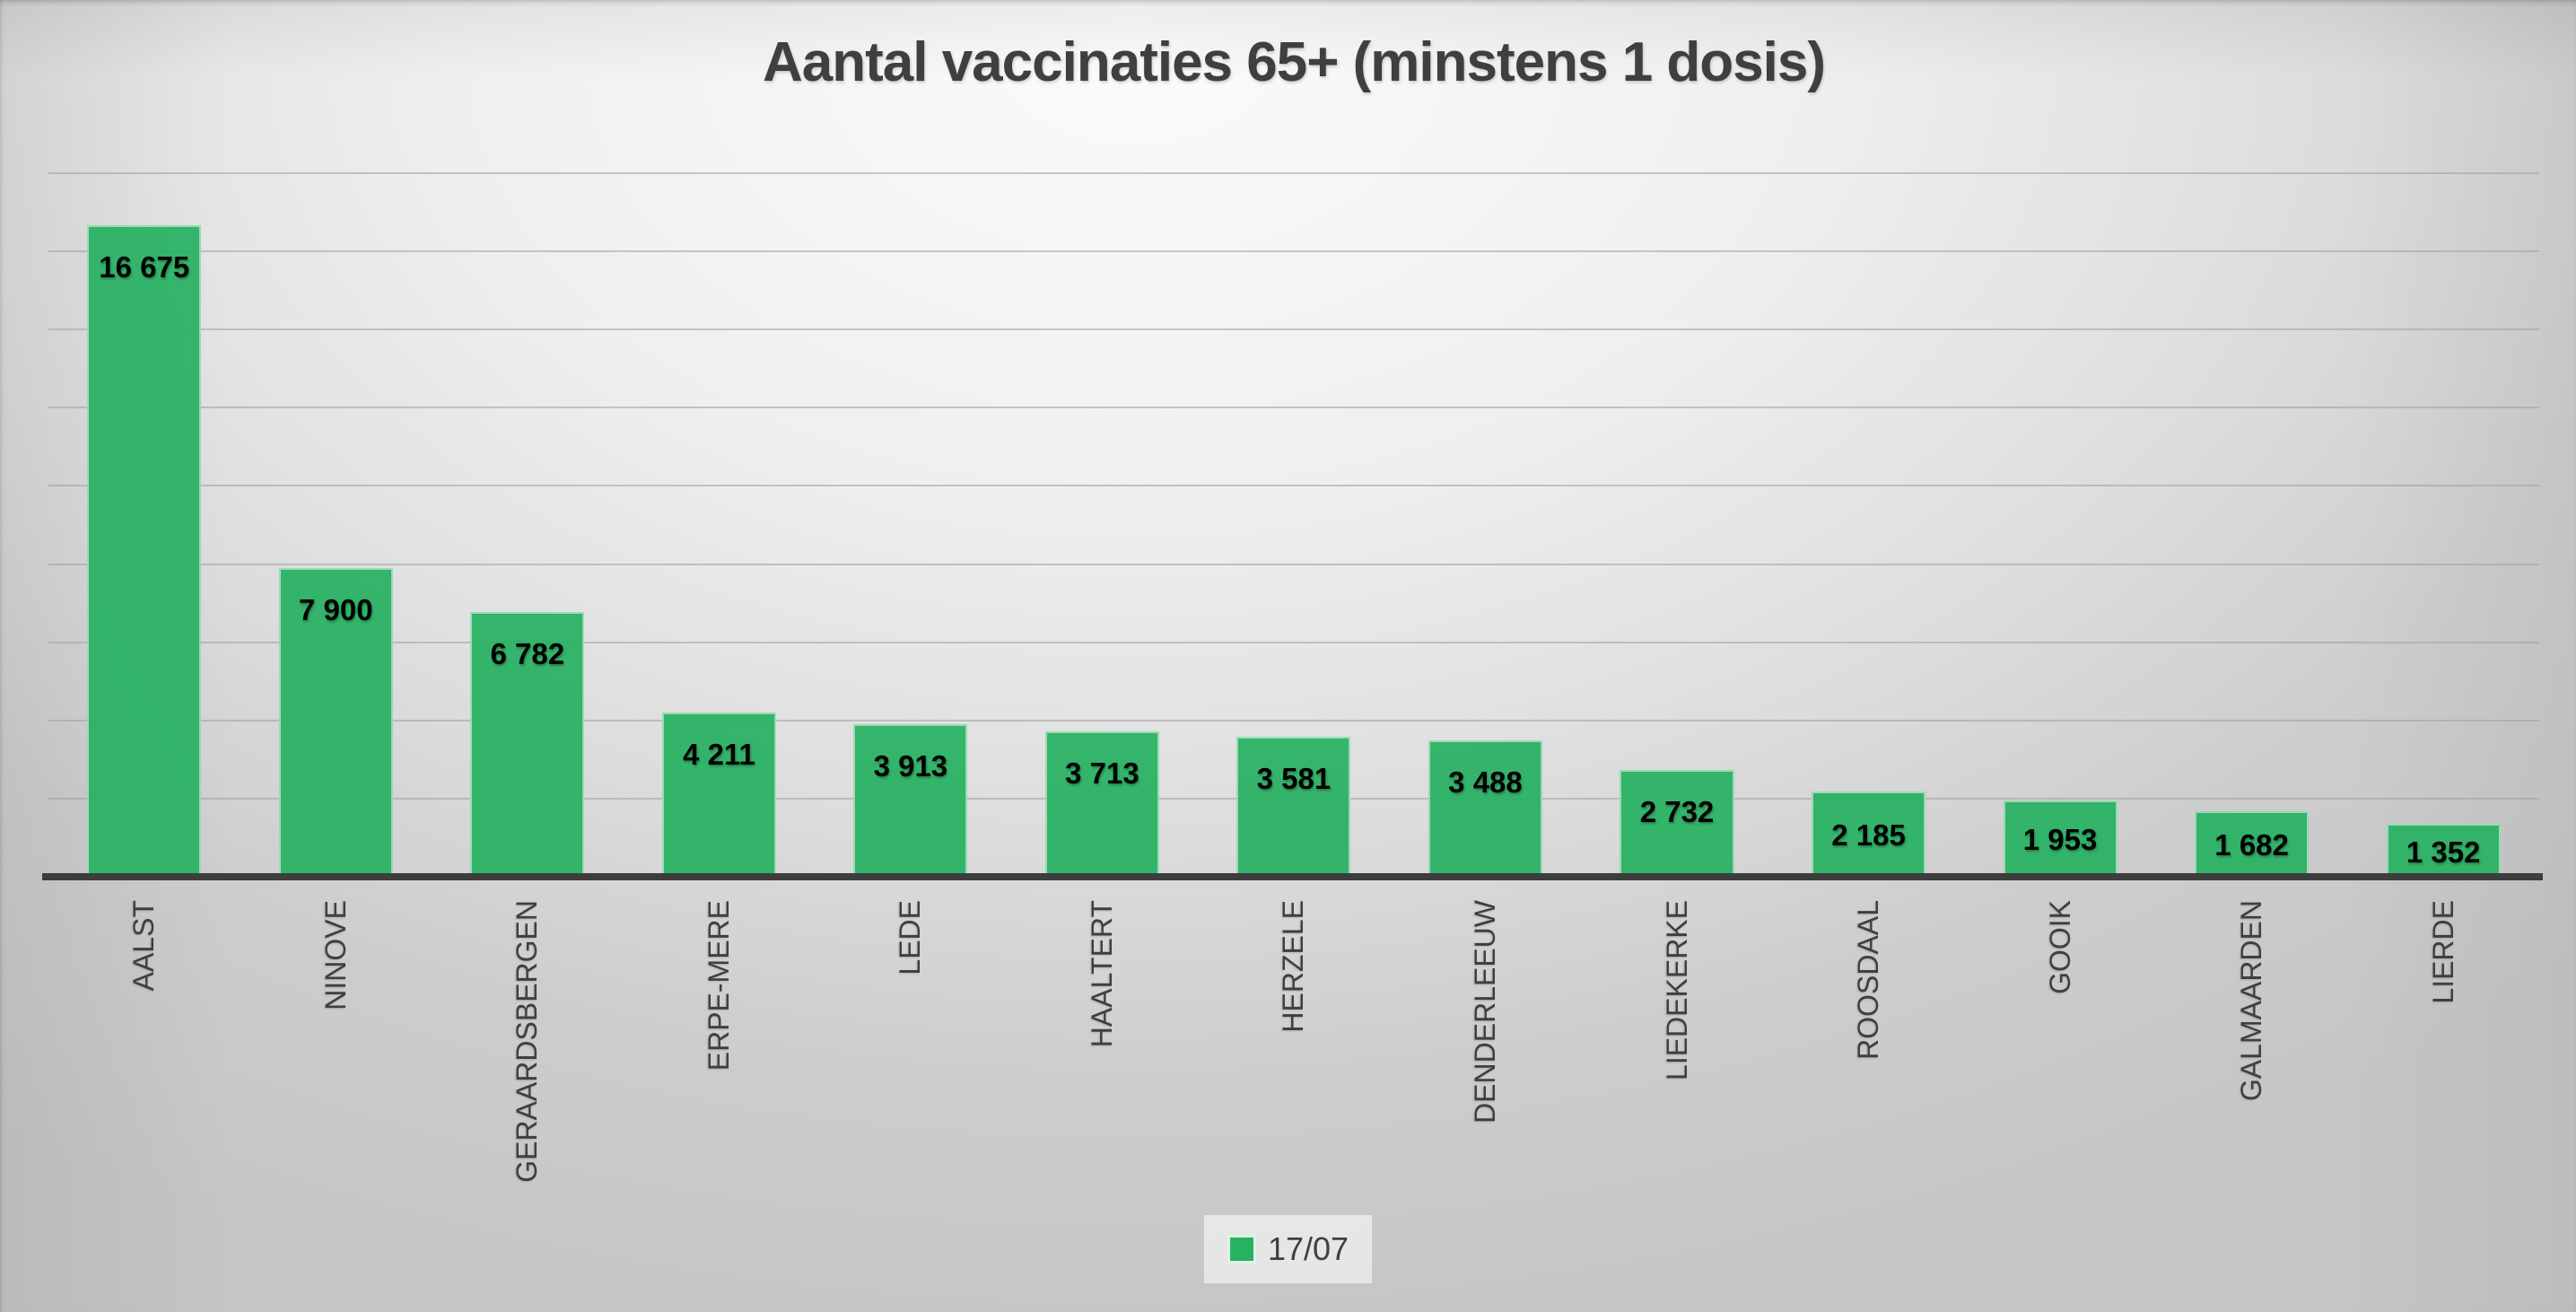 The width and height of the screenshot is (2576, 1312). Describe the element at coordinates (911, 1041) in the screenshot. I see `x-axis-label-cell: LEDE` at that location.